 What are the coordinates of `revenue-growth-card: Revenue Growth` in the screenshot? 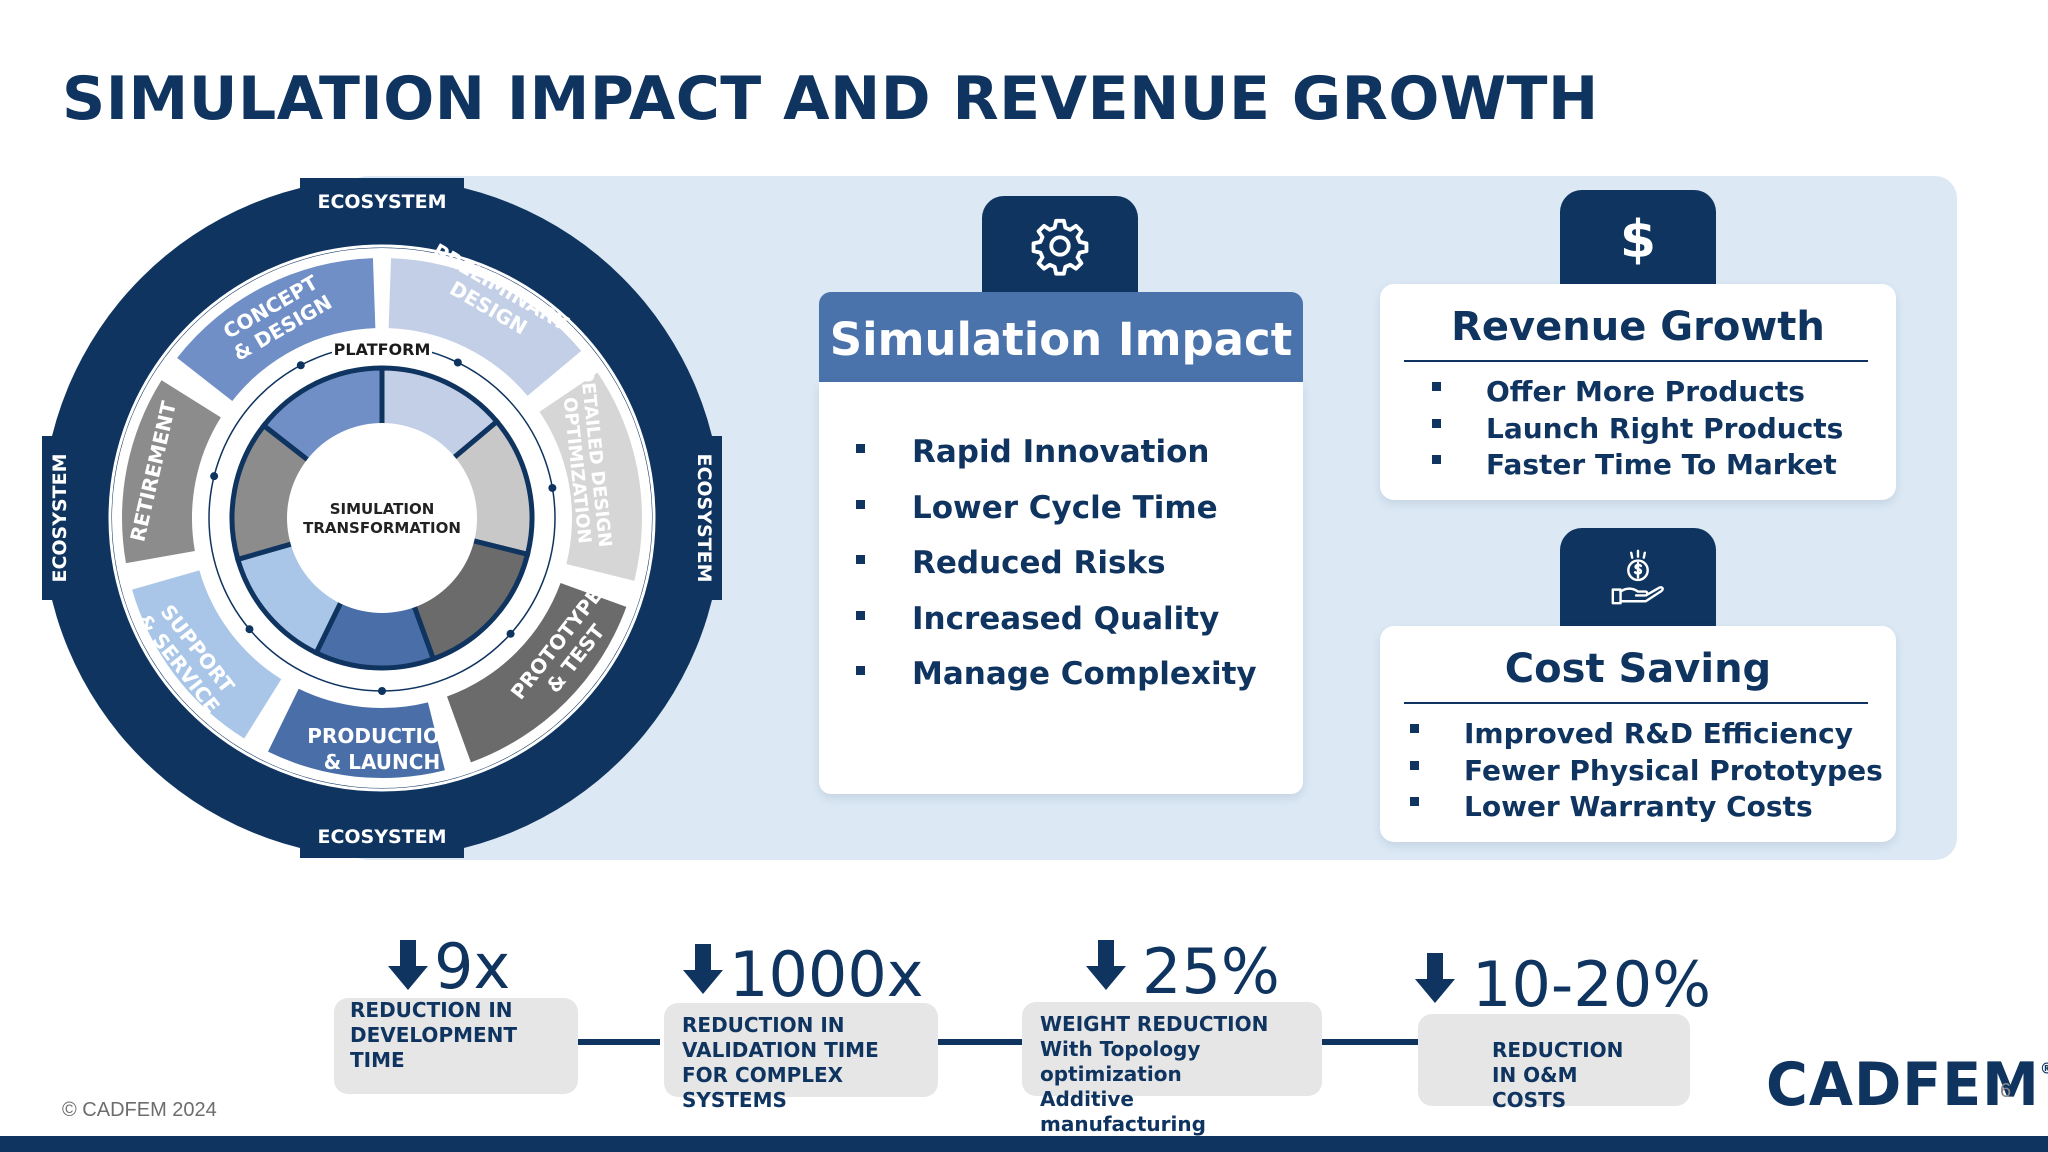 It's located at (1638, 392).